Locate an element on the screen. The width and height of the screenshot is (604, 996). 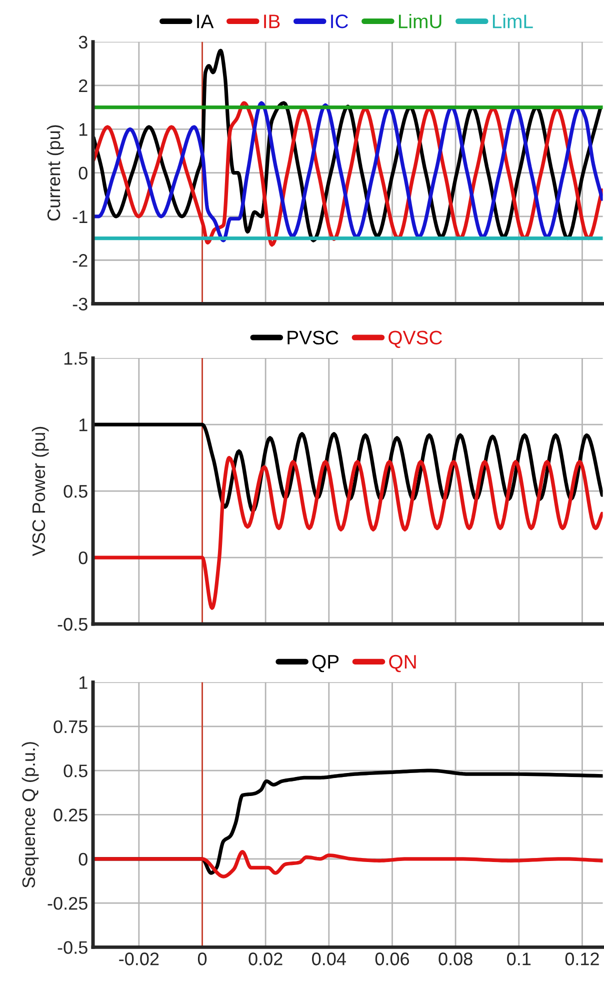
y-tick-label: 2 is located at coordinates (83, 85).